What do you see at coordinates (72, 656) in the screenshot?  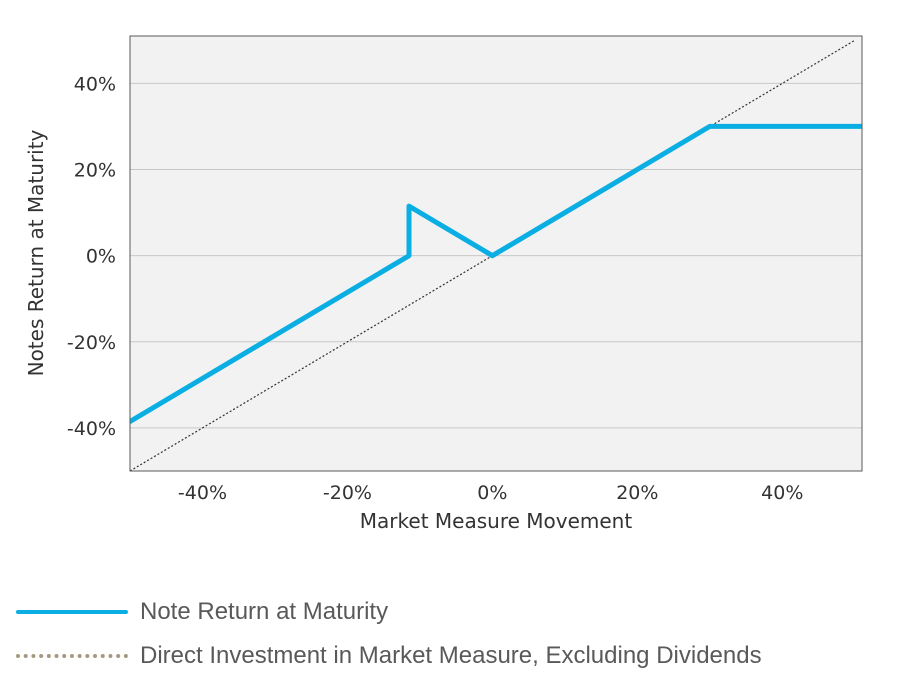 I see `legend-swatch-dotted` at bounding box center [72, 656].